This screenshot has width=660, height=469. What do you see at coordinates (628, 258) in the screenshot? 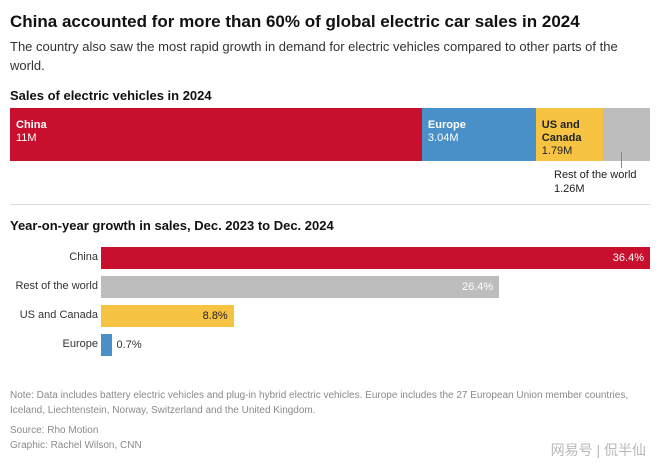
I see `growth-value-china: 36.4%` at bounding box center [628, 258].